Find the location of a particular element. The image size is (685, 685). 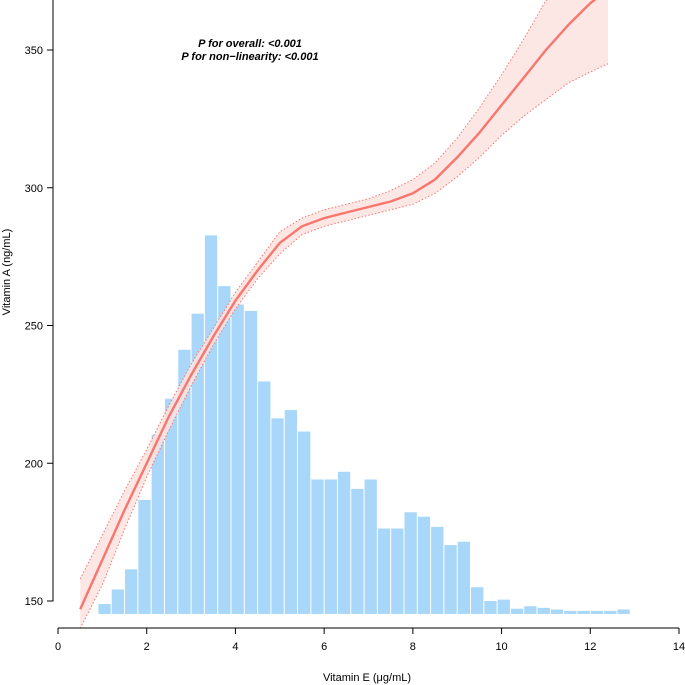

x-tick-label: 8 is located at coordinates (413, 647).